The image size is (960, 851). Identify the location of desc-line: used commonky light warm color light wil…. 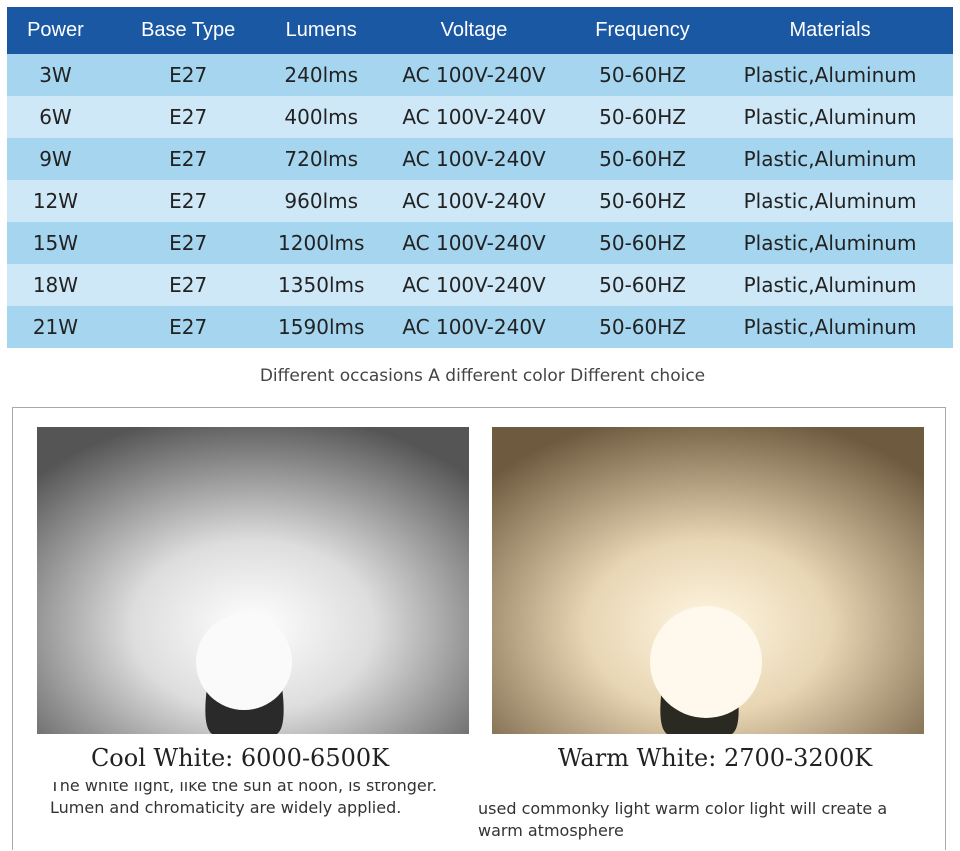
(683, 808).